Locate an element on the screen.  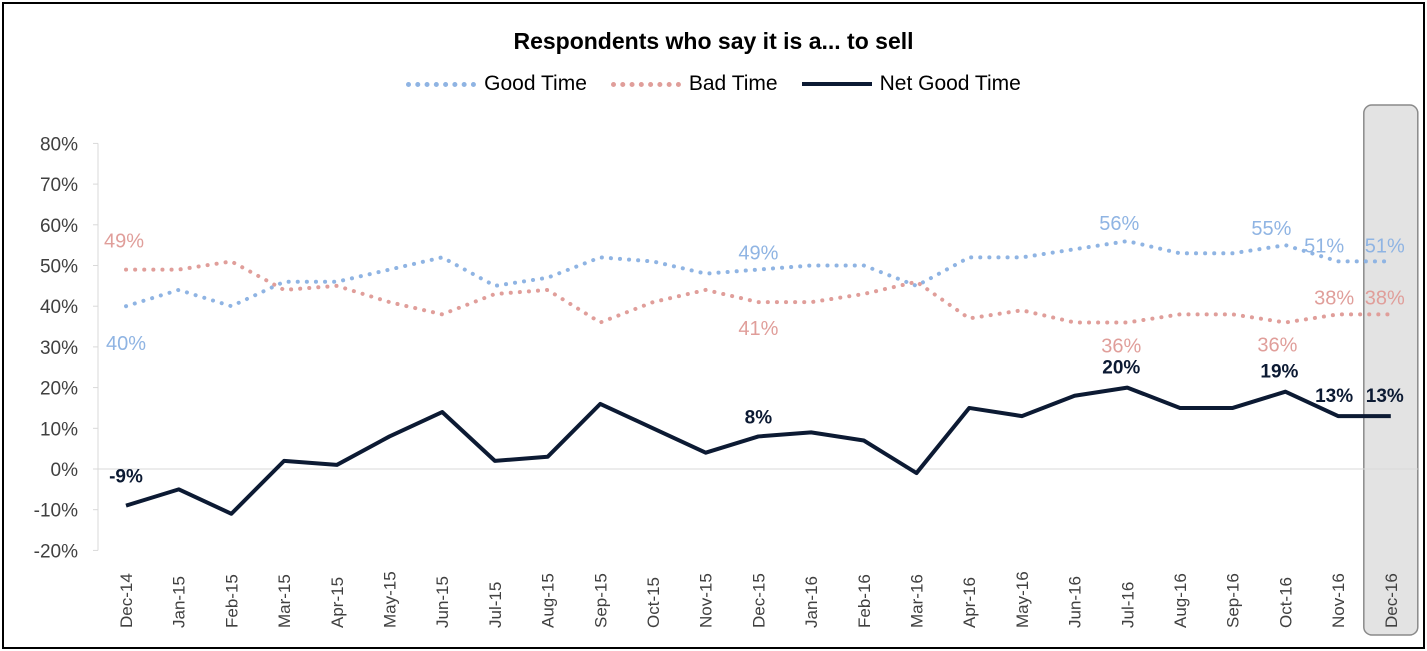
y-tick-label: 40% is located at coordinates (59, 307).